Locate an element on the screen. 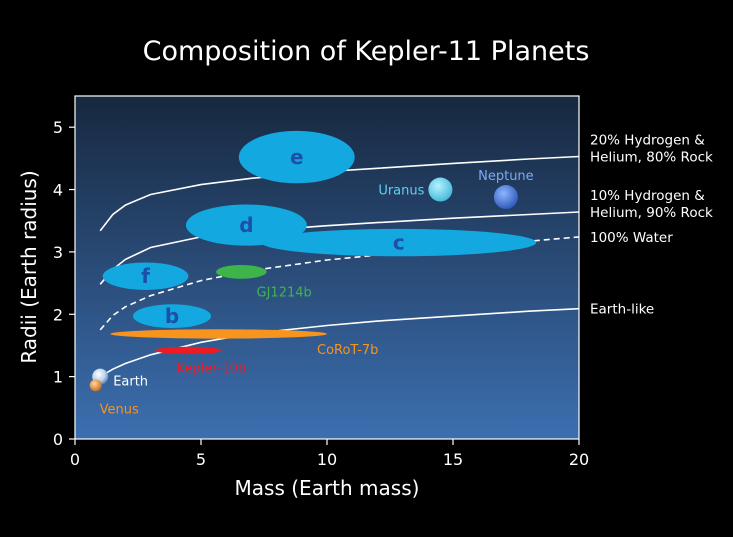 The image size is (733, 537). y-tick-label: 5 is located at coordinates (58, 127).